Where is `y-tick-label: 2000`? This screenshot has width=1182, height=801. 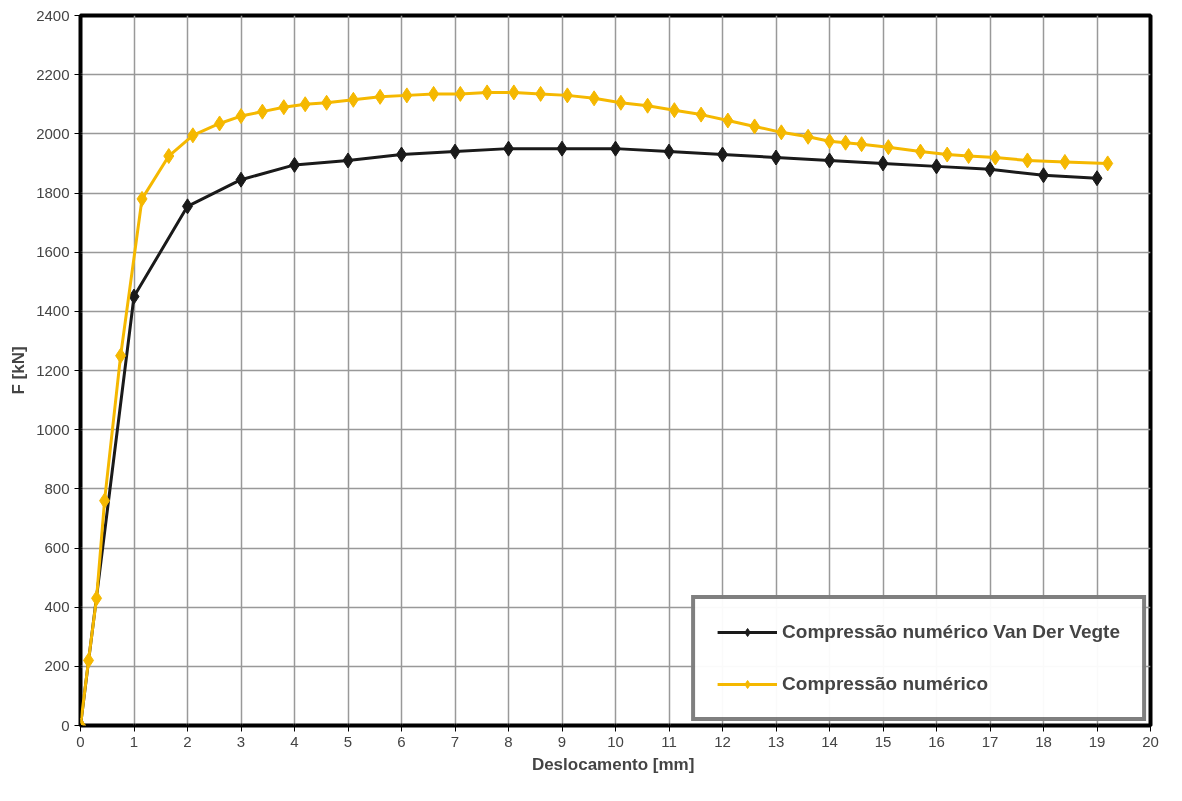 y-tick-label: 2000 is located at coordinates (53, 133).